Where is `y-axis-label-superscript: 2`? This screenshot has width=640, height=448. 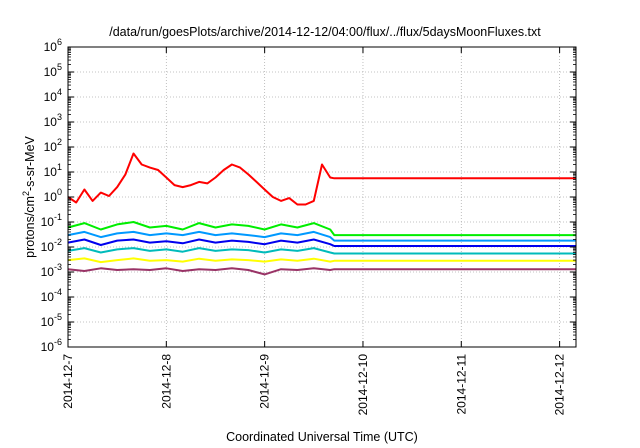 y-axis-label-superscript: 2 is located at coordinates (26, 193).